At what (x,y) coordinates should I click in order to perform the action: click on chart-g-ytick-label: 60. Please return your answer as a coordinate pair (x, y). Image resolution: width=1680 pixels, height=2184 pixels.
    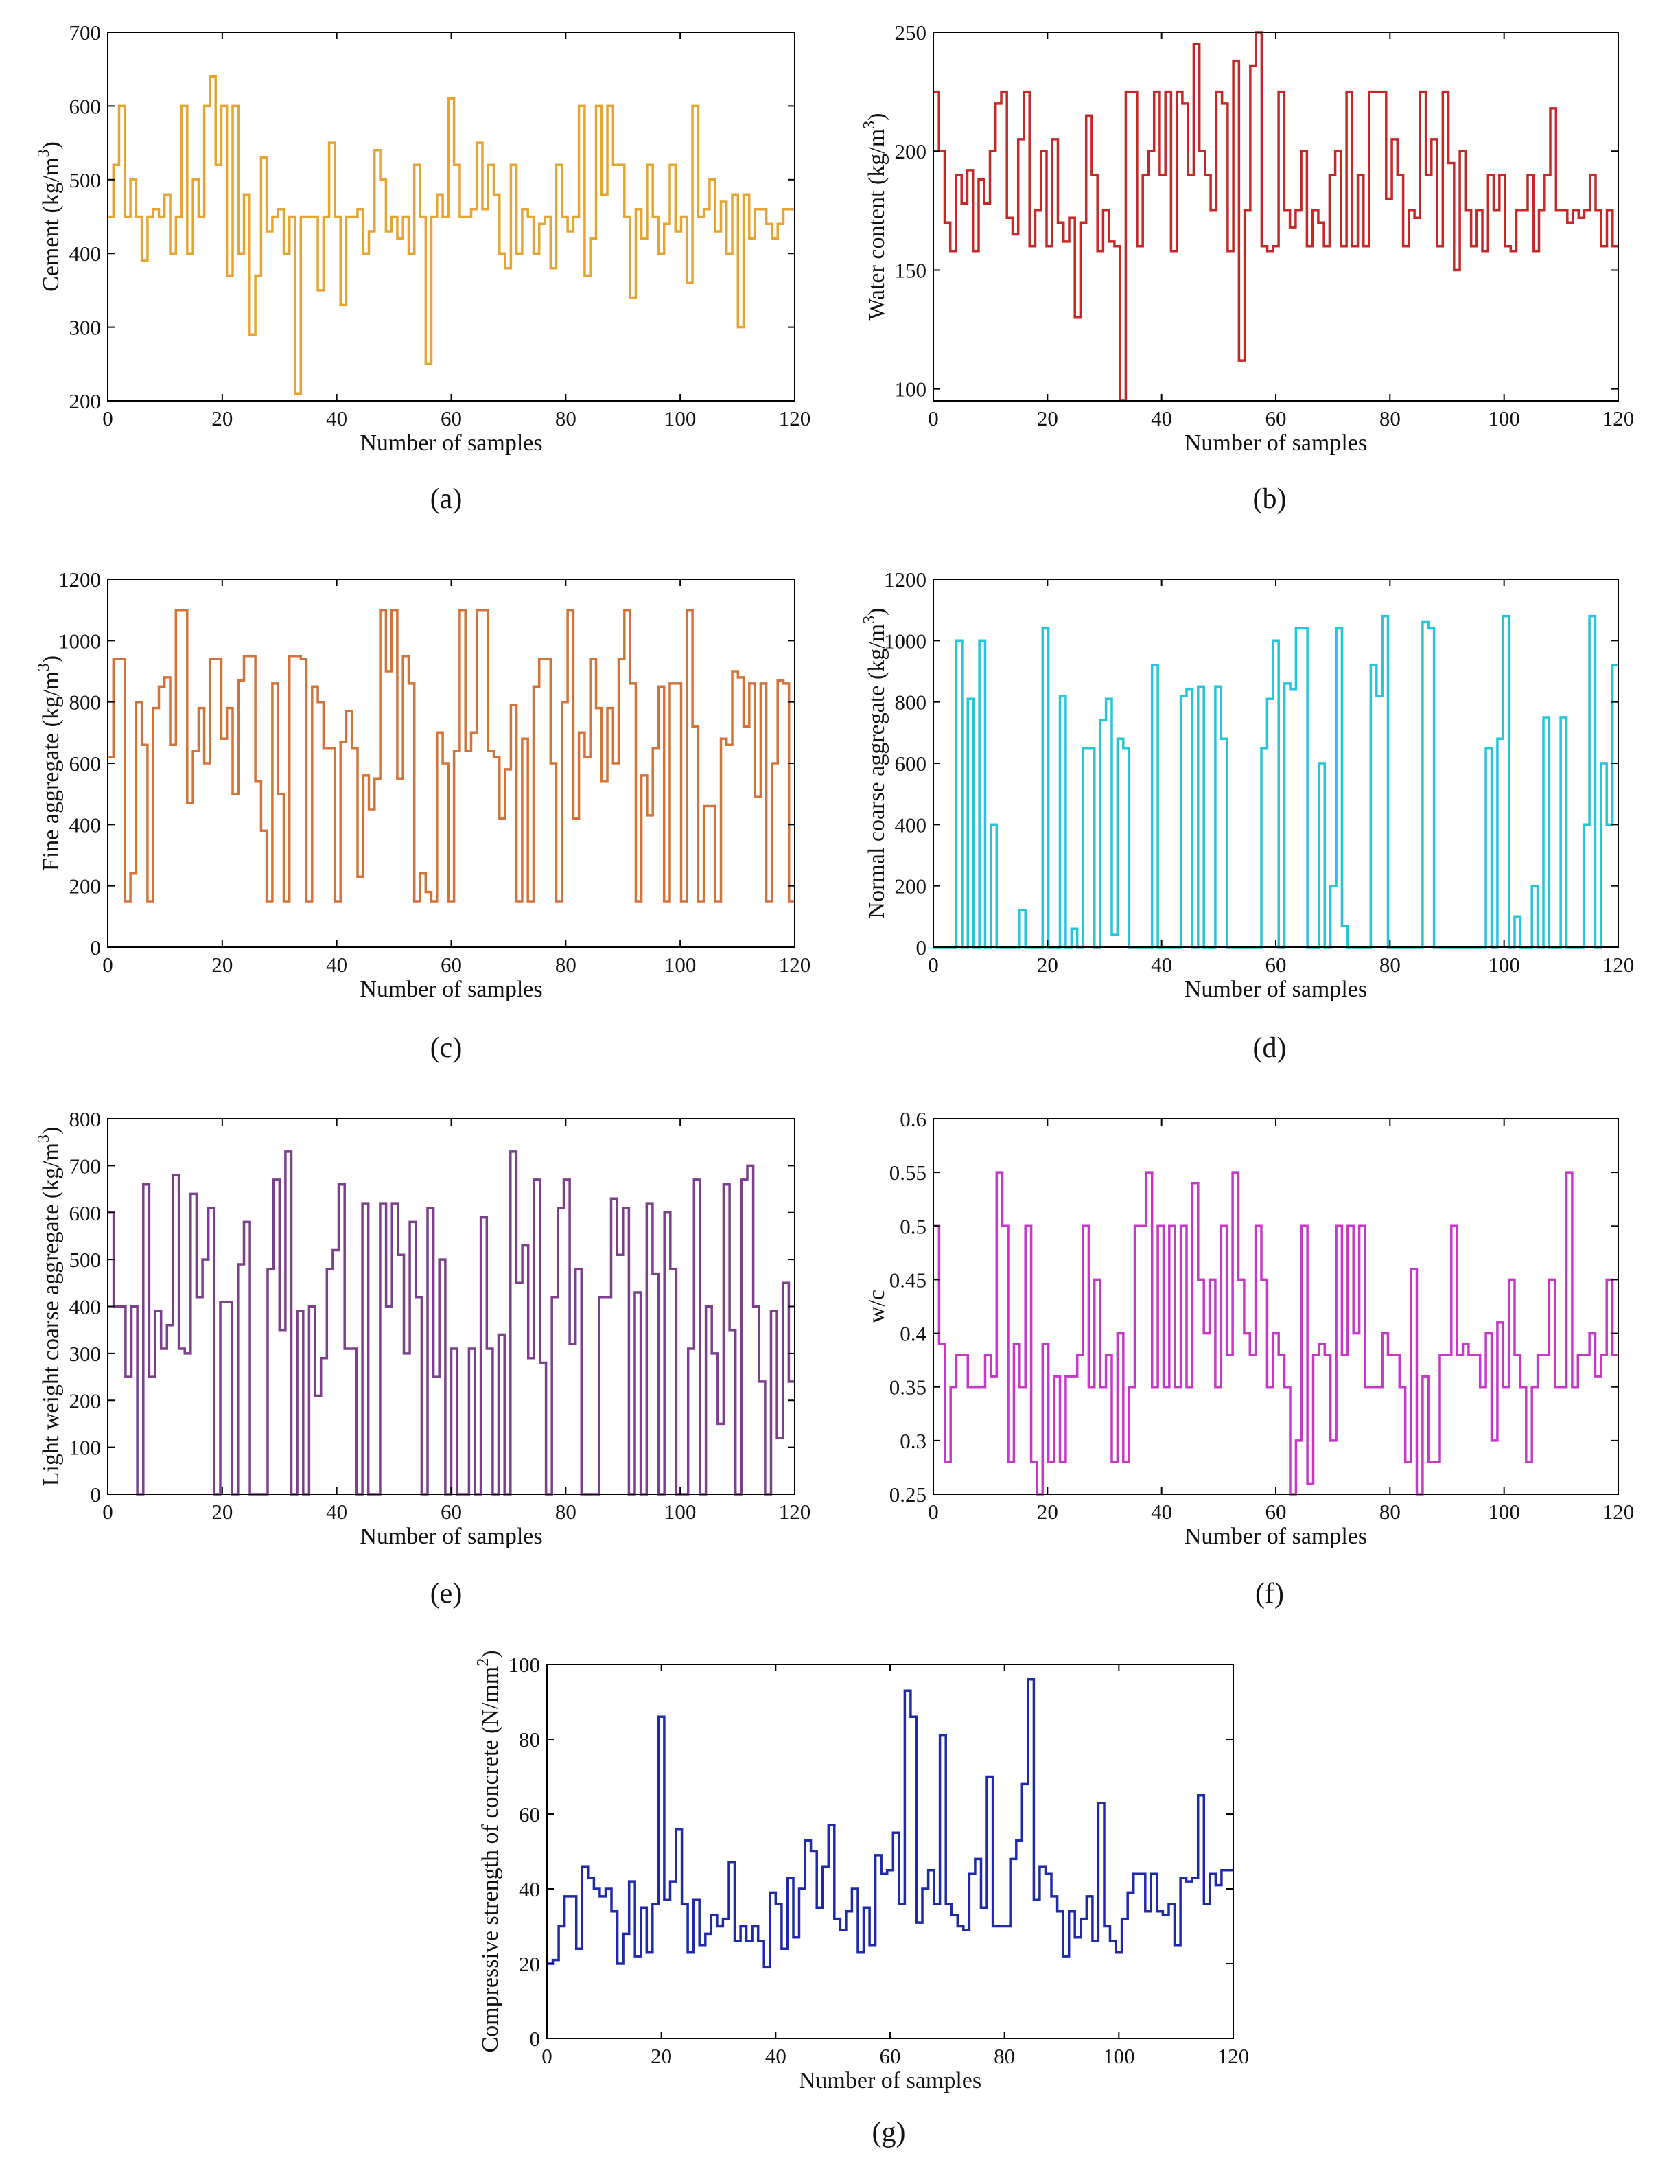
    Looking at the image, I should click on (529, 1814).